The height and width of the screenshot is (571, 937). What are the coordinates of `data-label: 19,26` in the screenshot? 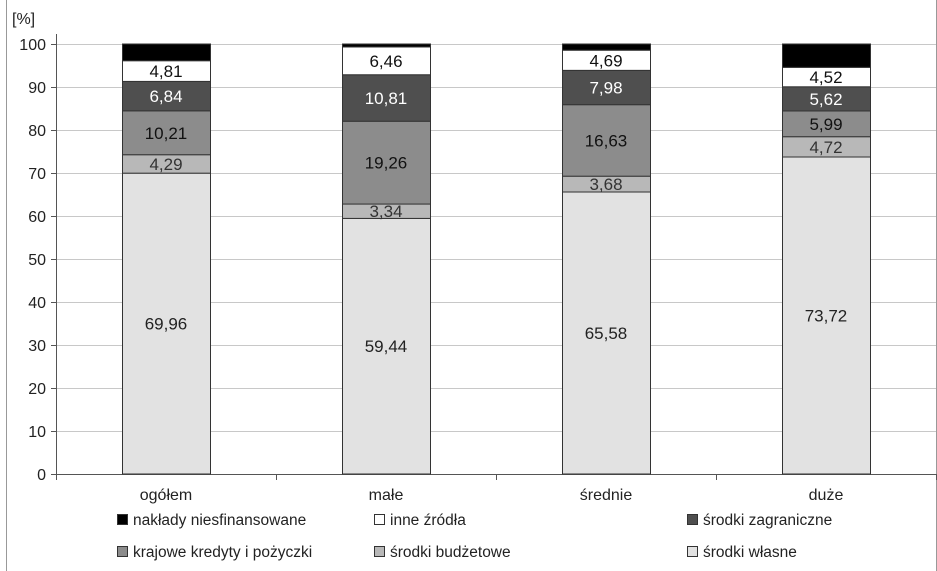 It's located at (386, 163).